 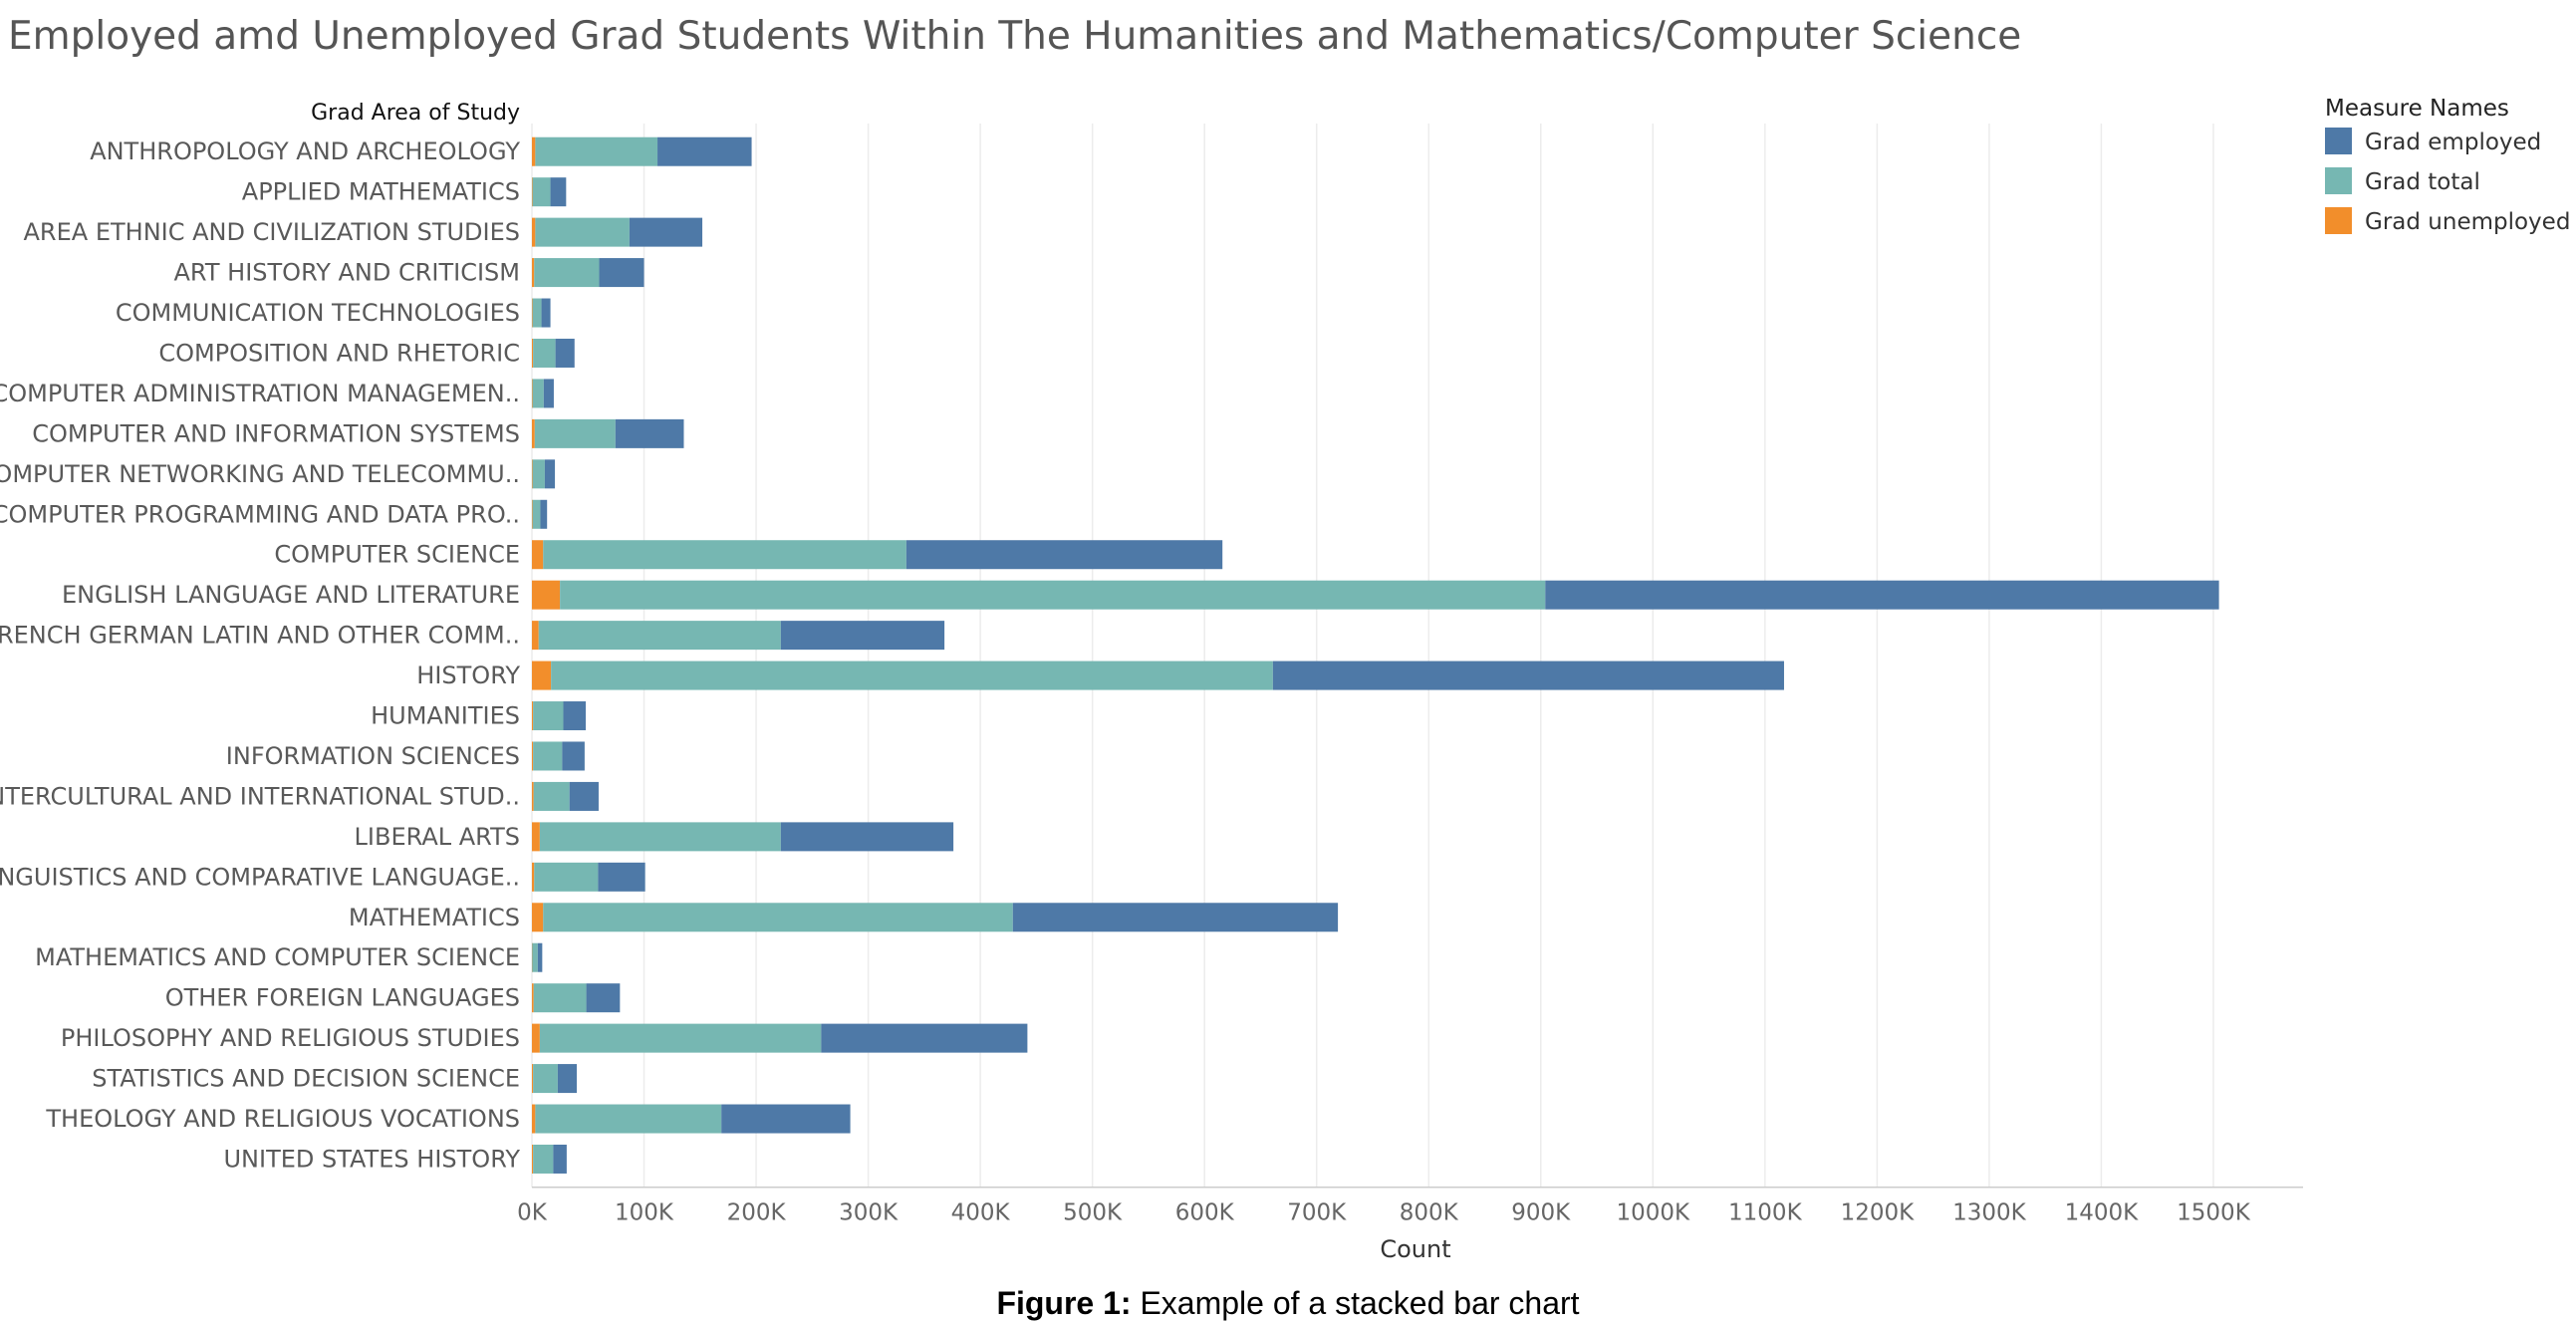 What do you see at coordinates (1317, 1213) in the screenshot?
I see `x-tick-label: 700K` at bounding box center [1317, 1213].